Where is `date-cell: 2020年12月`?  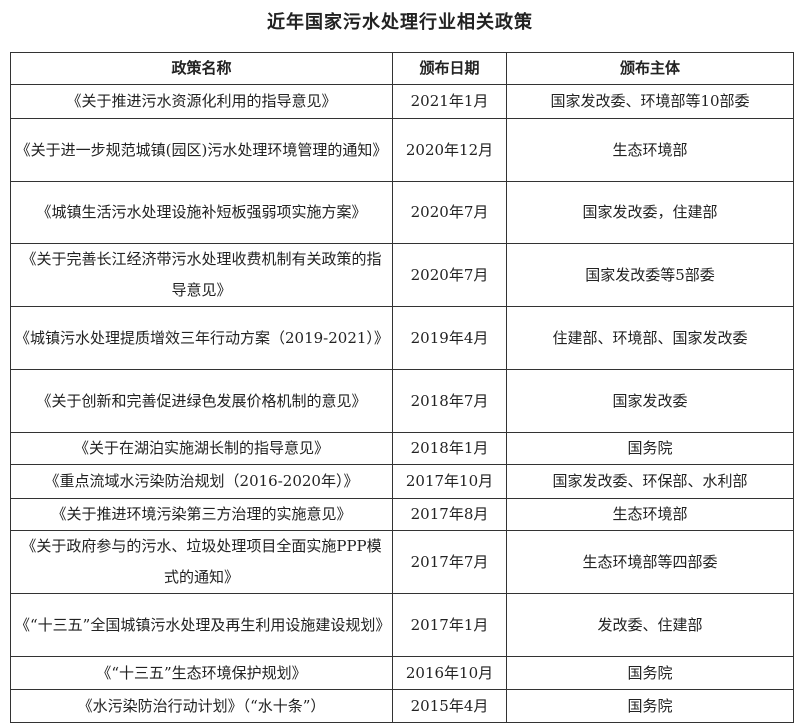
date-cell: 2020年12月 is located at coordinates (449, 150).